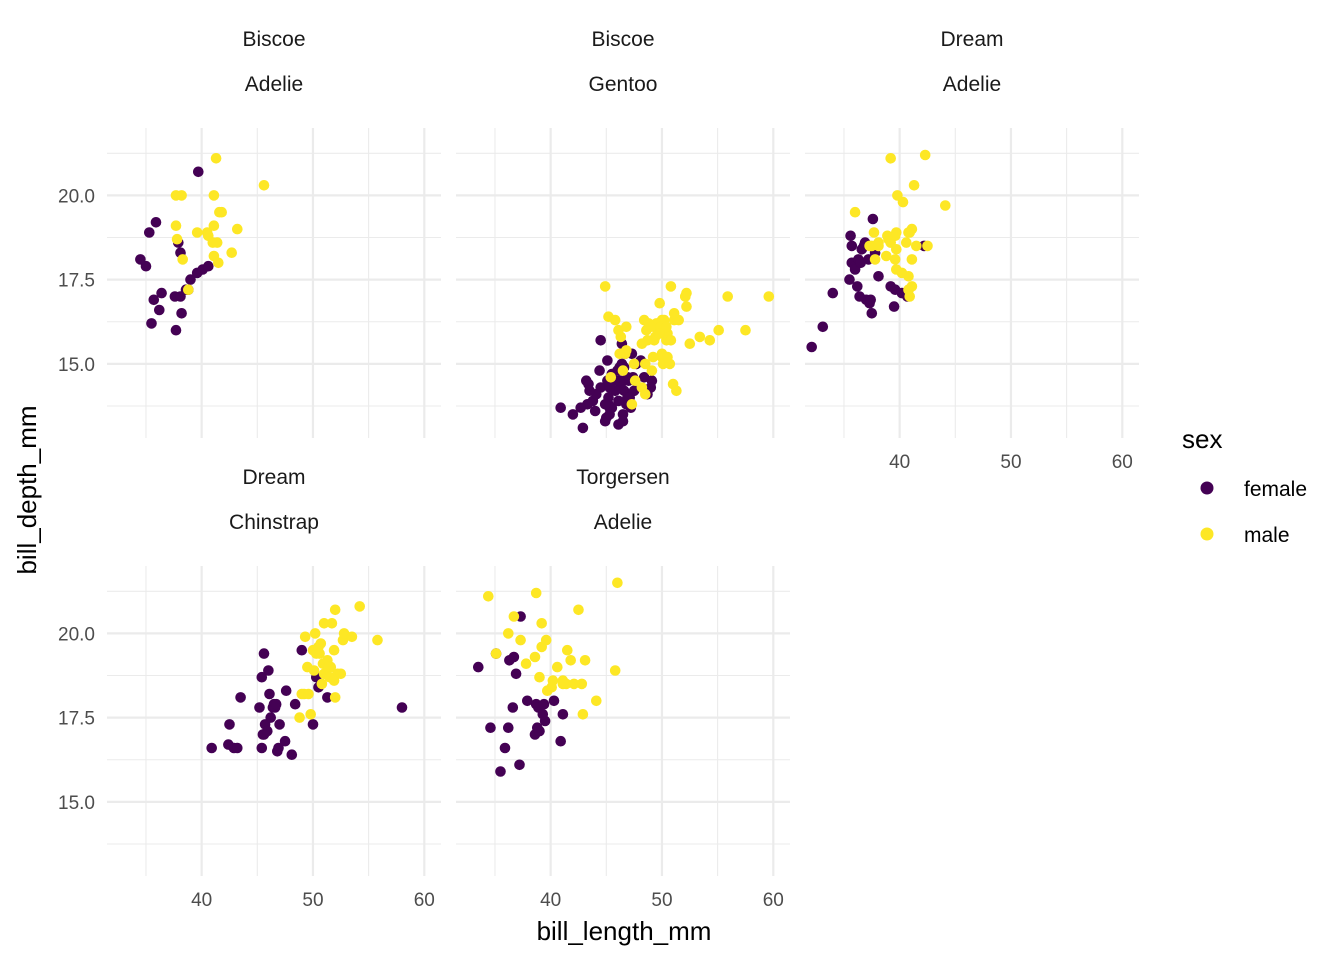 Image resolution: width=1344 pixels, height=960 pixels. What do you see at coordinates (624, 931) in the screenshot?
I see `x-axis-title: bill_length_mm` at bounding box center [624, 931].